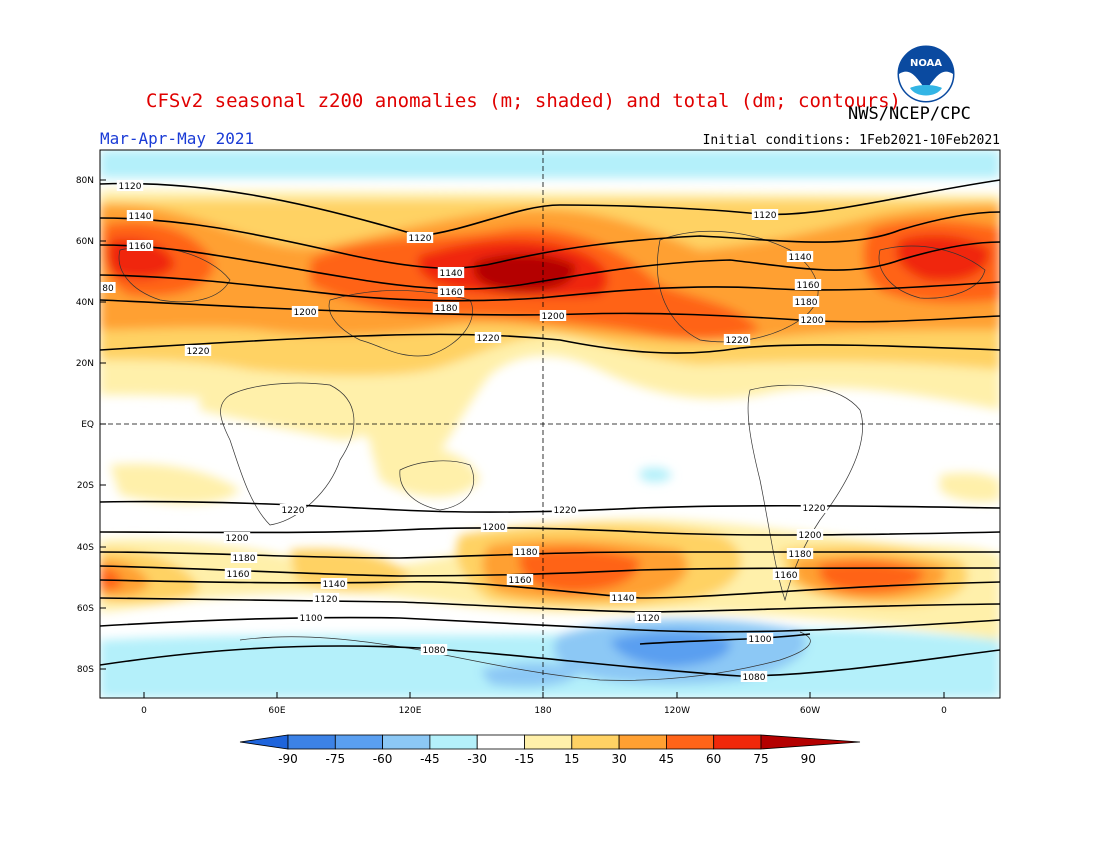  I want to click on lat-tick-label: 40N, so click(85, 303).